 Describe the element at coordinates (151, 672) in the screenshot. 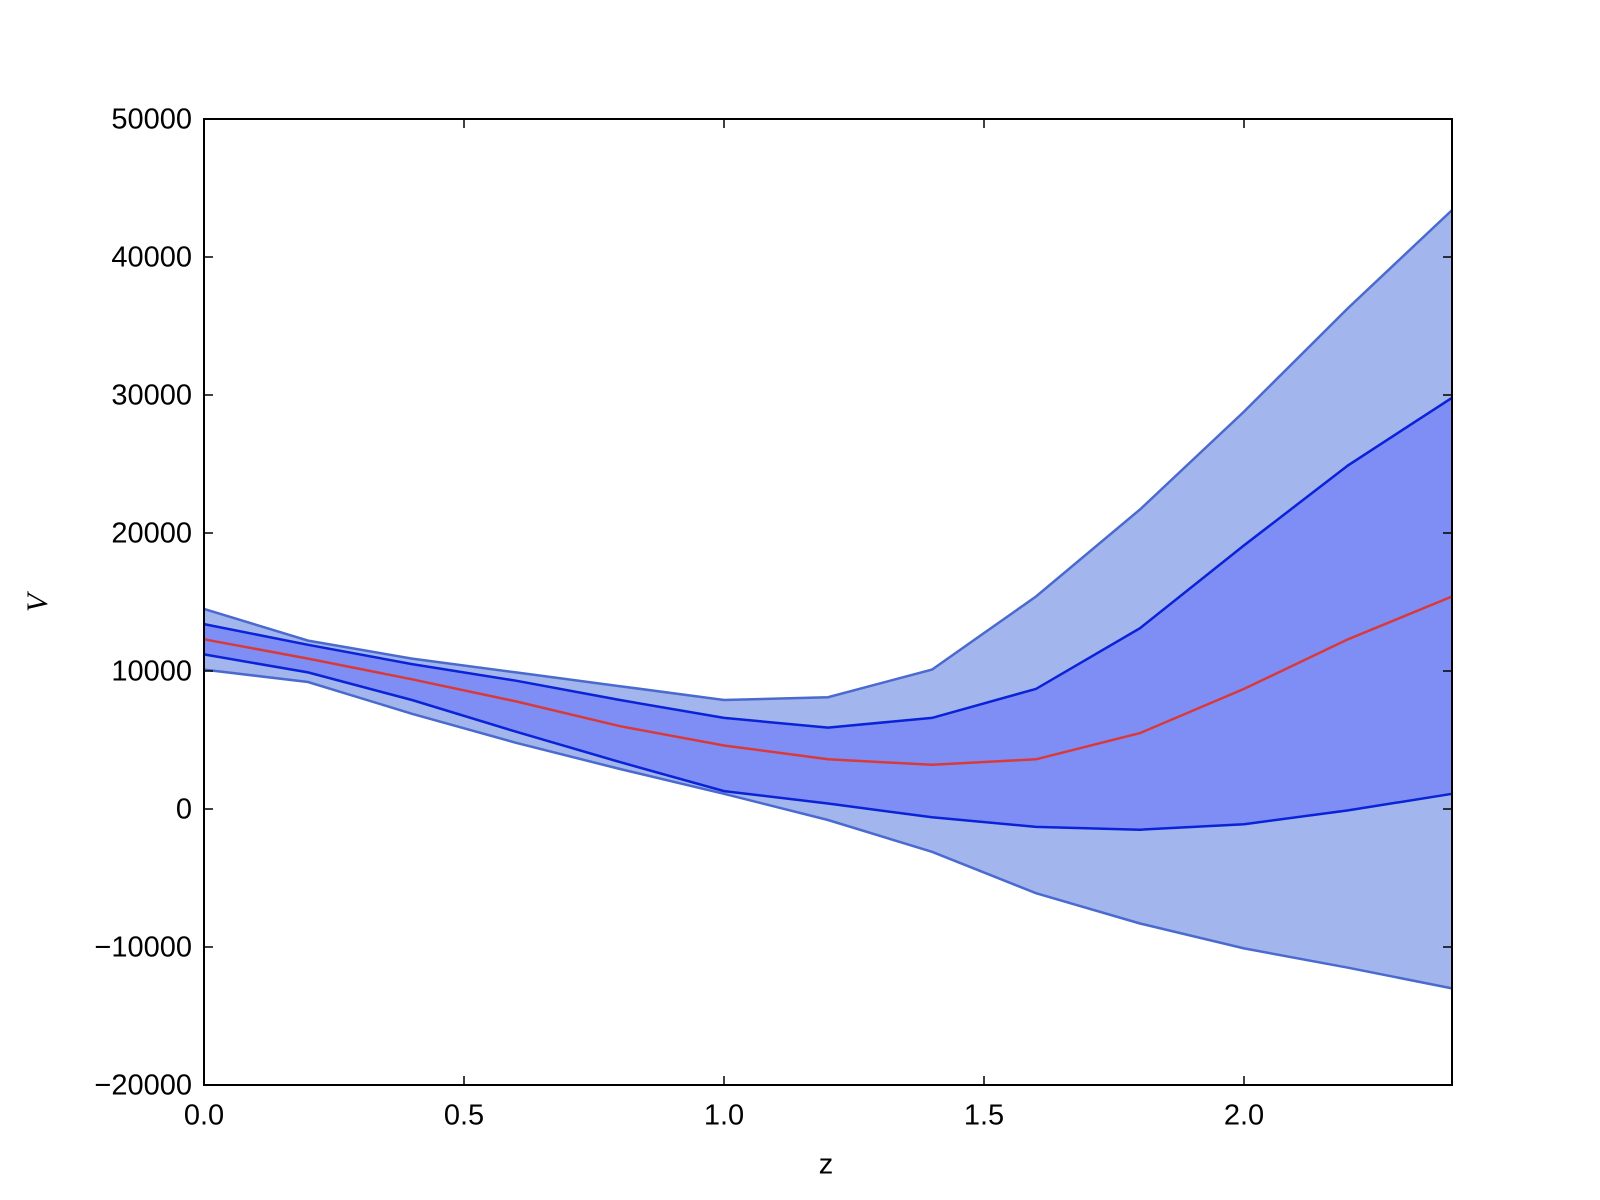

I see `y-tick-label: 10000` at that location.